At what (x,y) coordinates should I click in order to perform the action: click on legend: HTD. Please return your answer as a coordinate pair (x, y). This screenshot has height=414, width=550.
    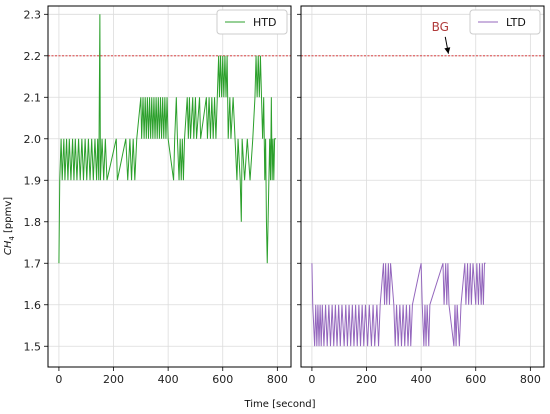
    Looking at the image, I should click on (252, 22).